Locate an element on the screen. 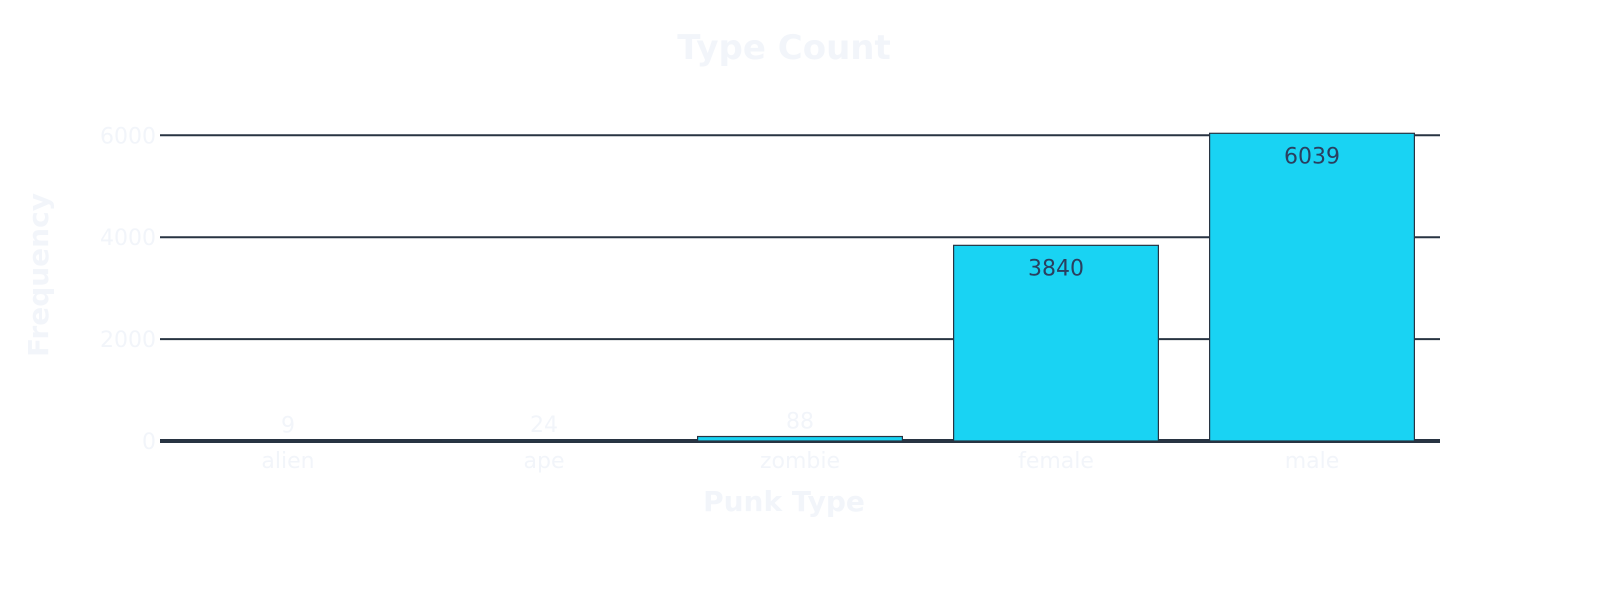 The height and width of the screenshot is (600, 1600). y-tick-labels: 0 2000 4000 6000 is located at coordinates (128, 289).